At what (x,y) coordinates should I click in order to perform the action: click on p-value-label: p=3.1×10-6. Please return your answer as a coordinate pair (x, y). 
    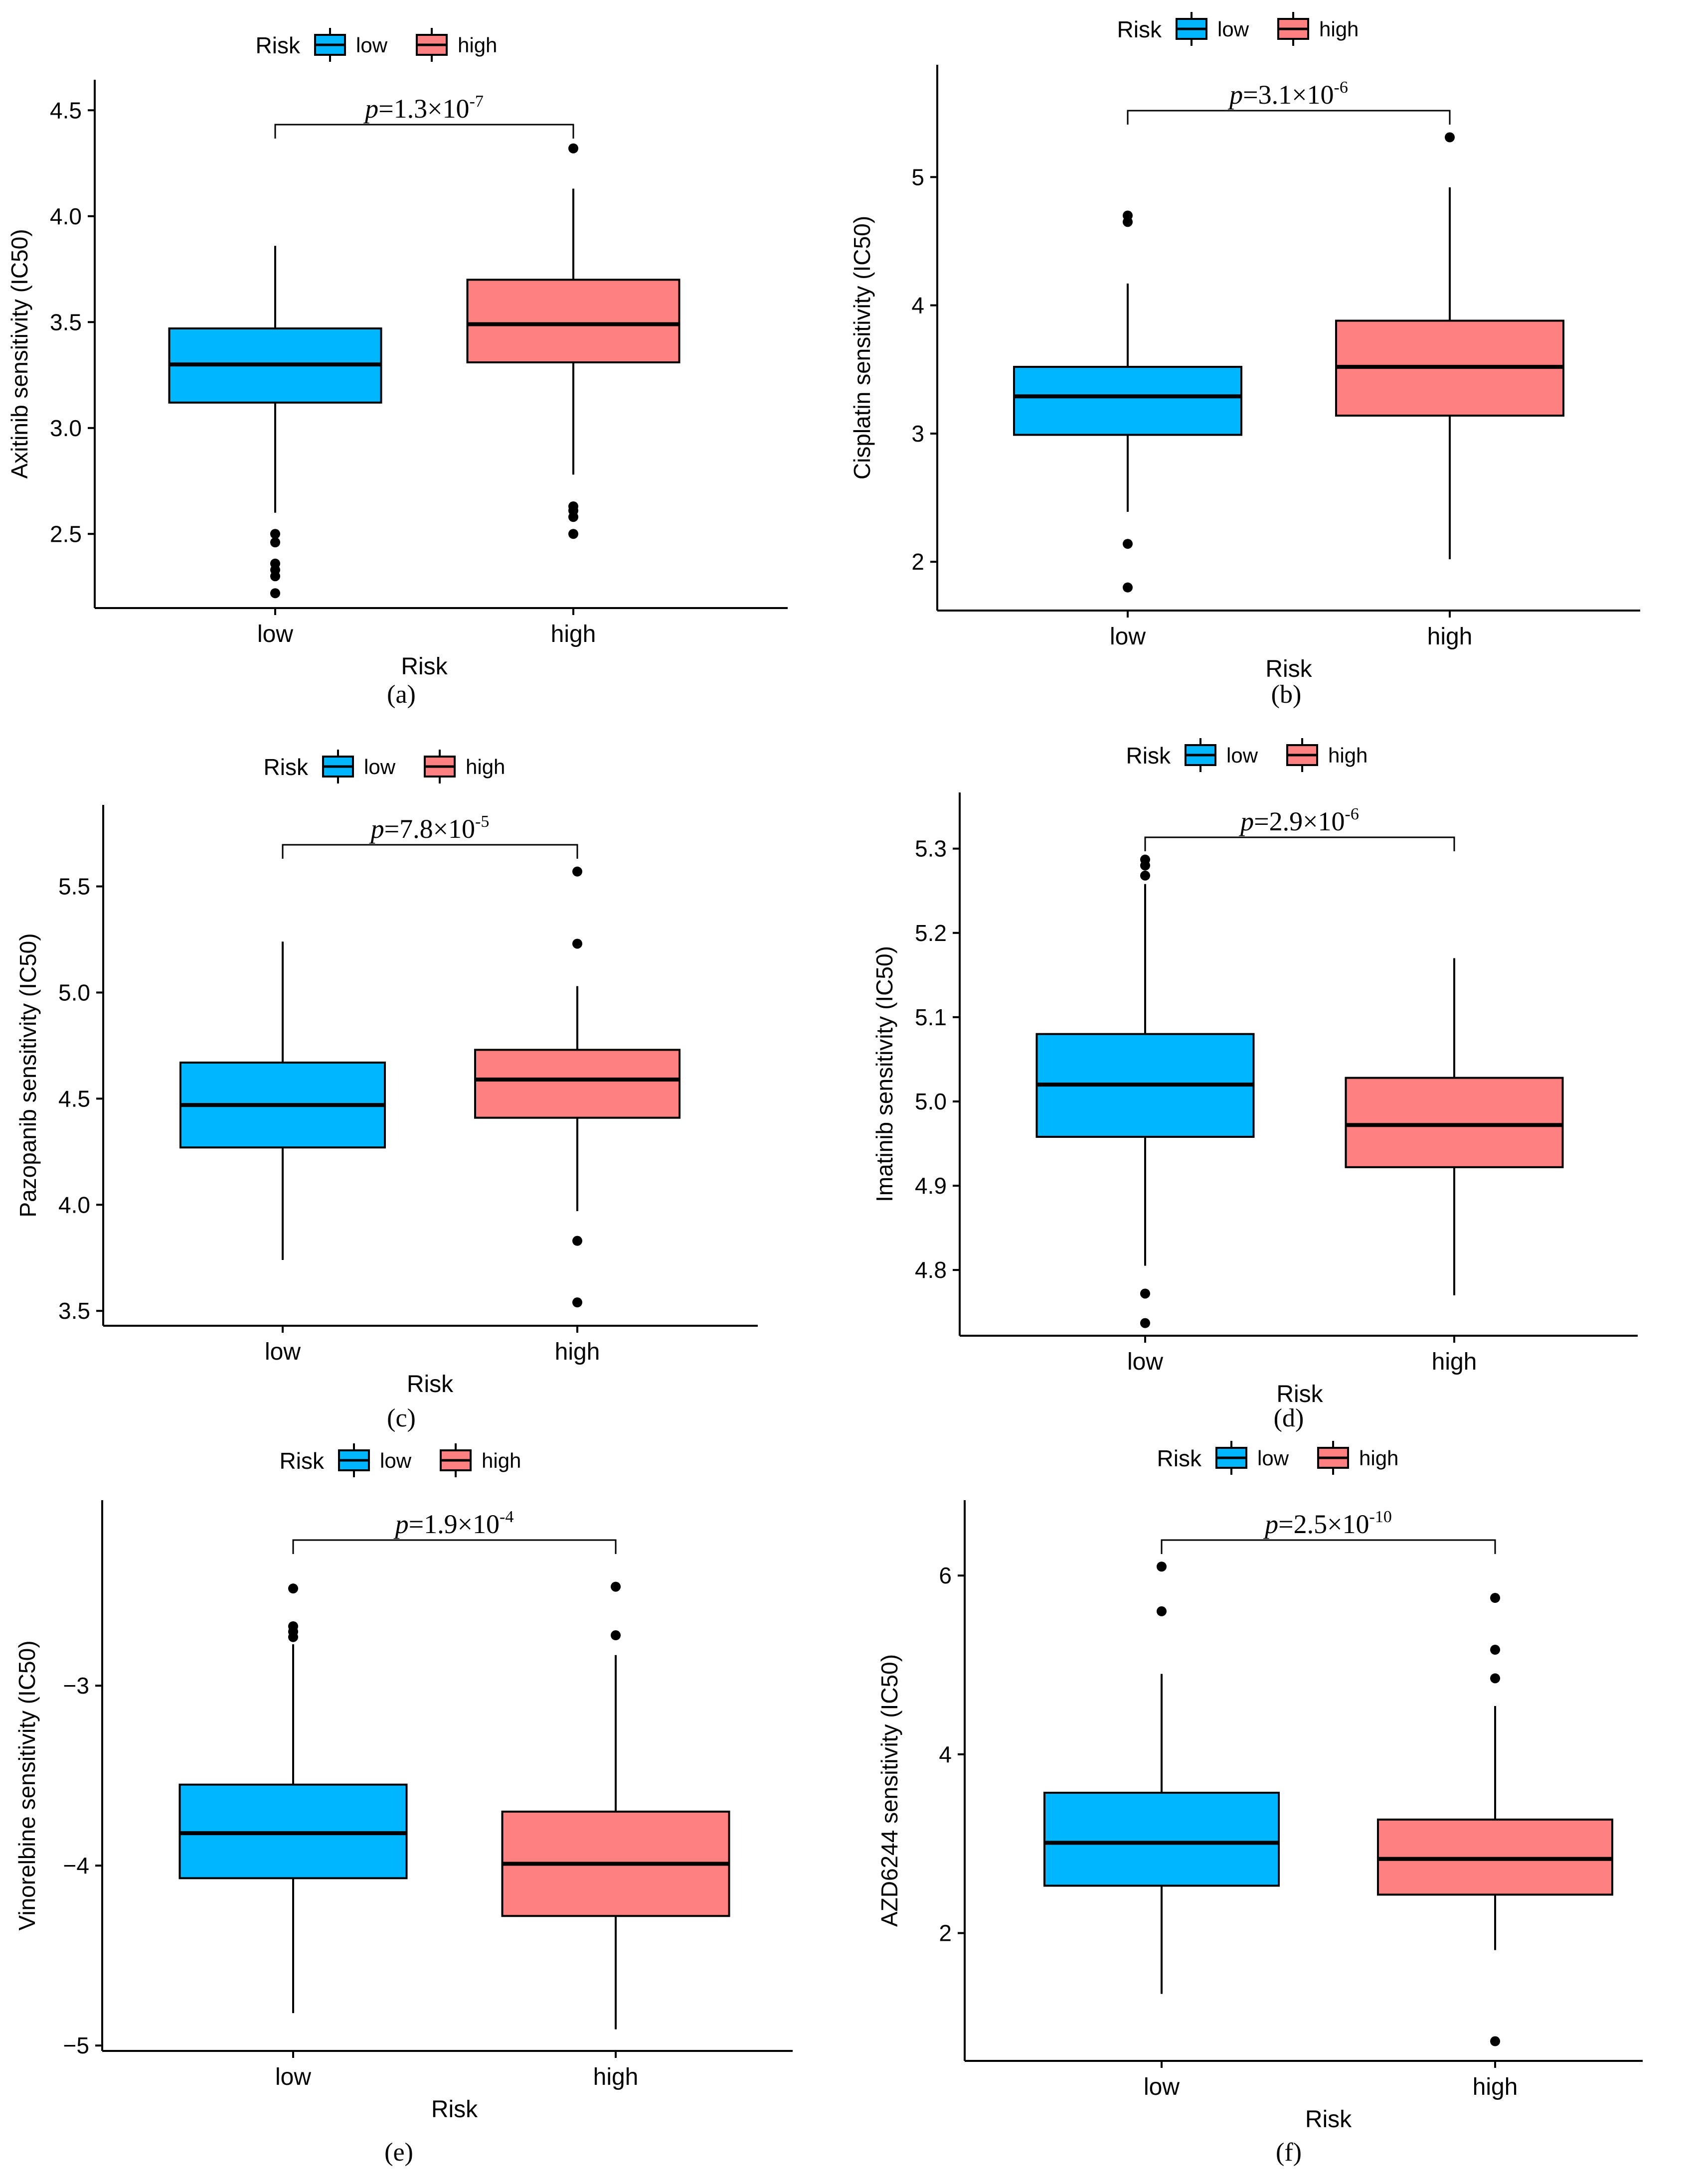
    Looking at the image, I should click on (1288, 94).